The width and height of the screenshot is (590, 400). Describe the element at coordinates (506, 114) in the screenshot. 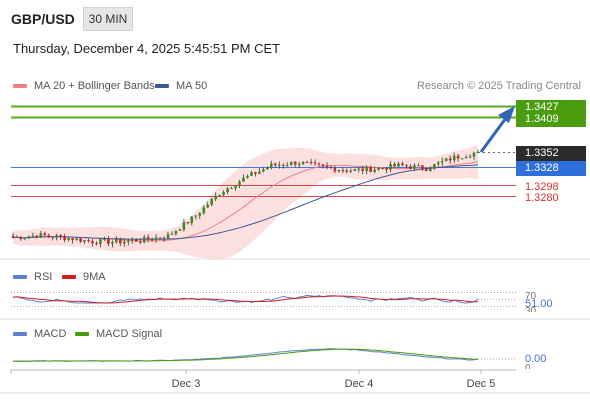

I see `forecast-arrow-head` at that location.